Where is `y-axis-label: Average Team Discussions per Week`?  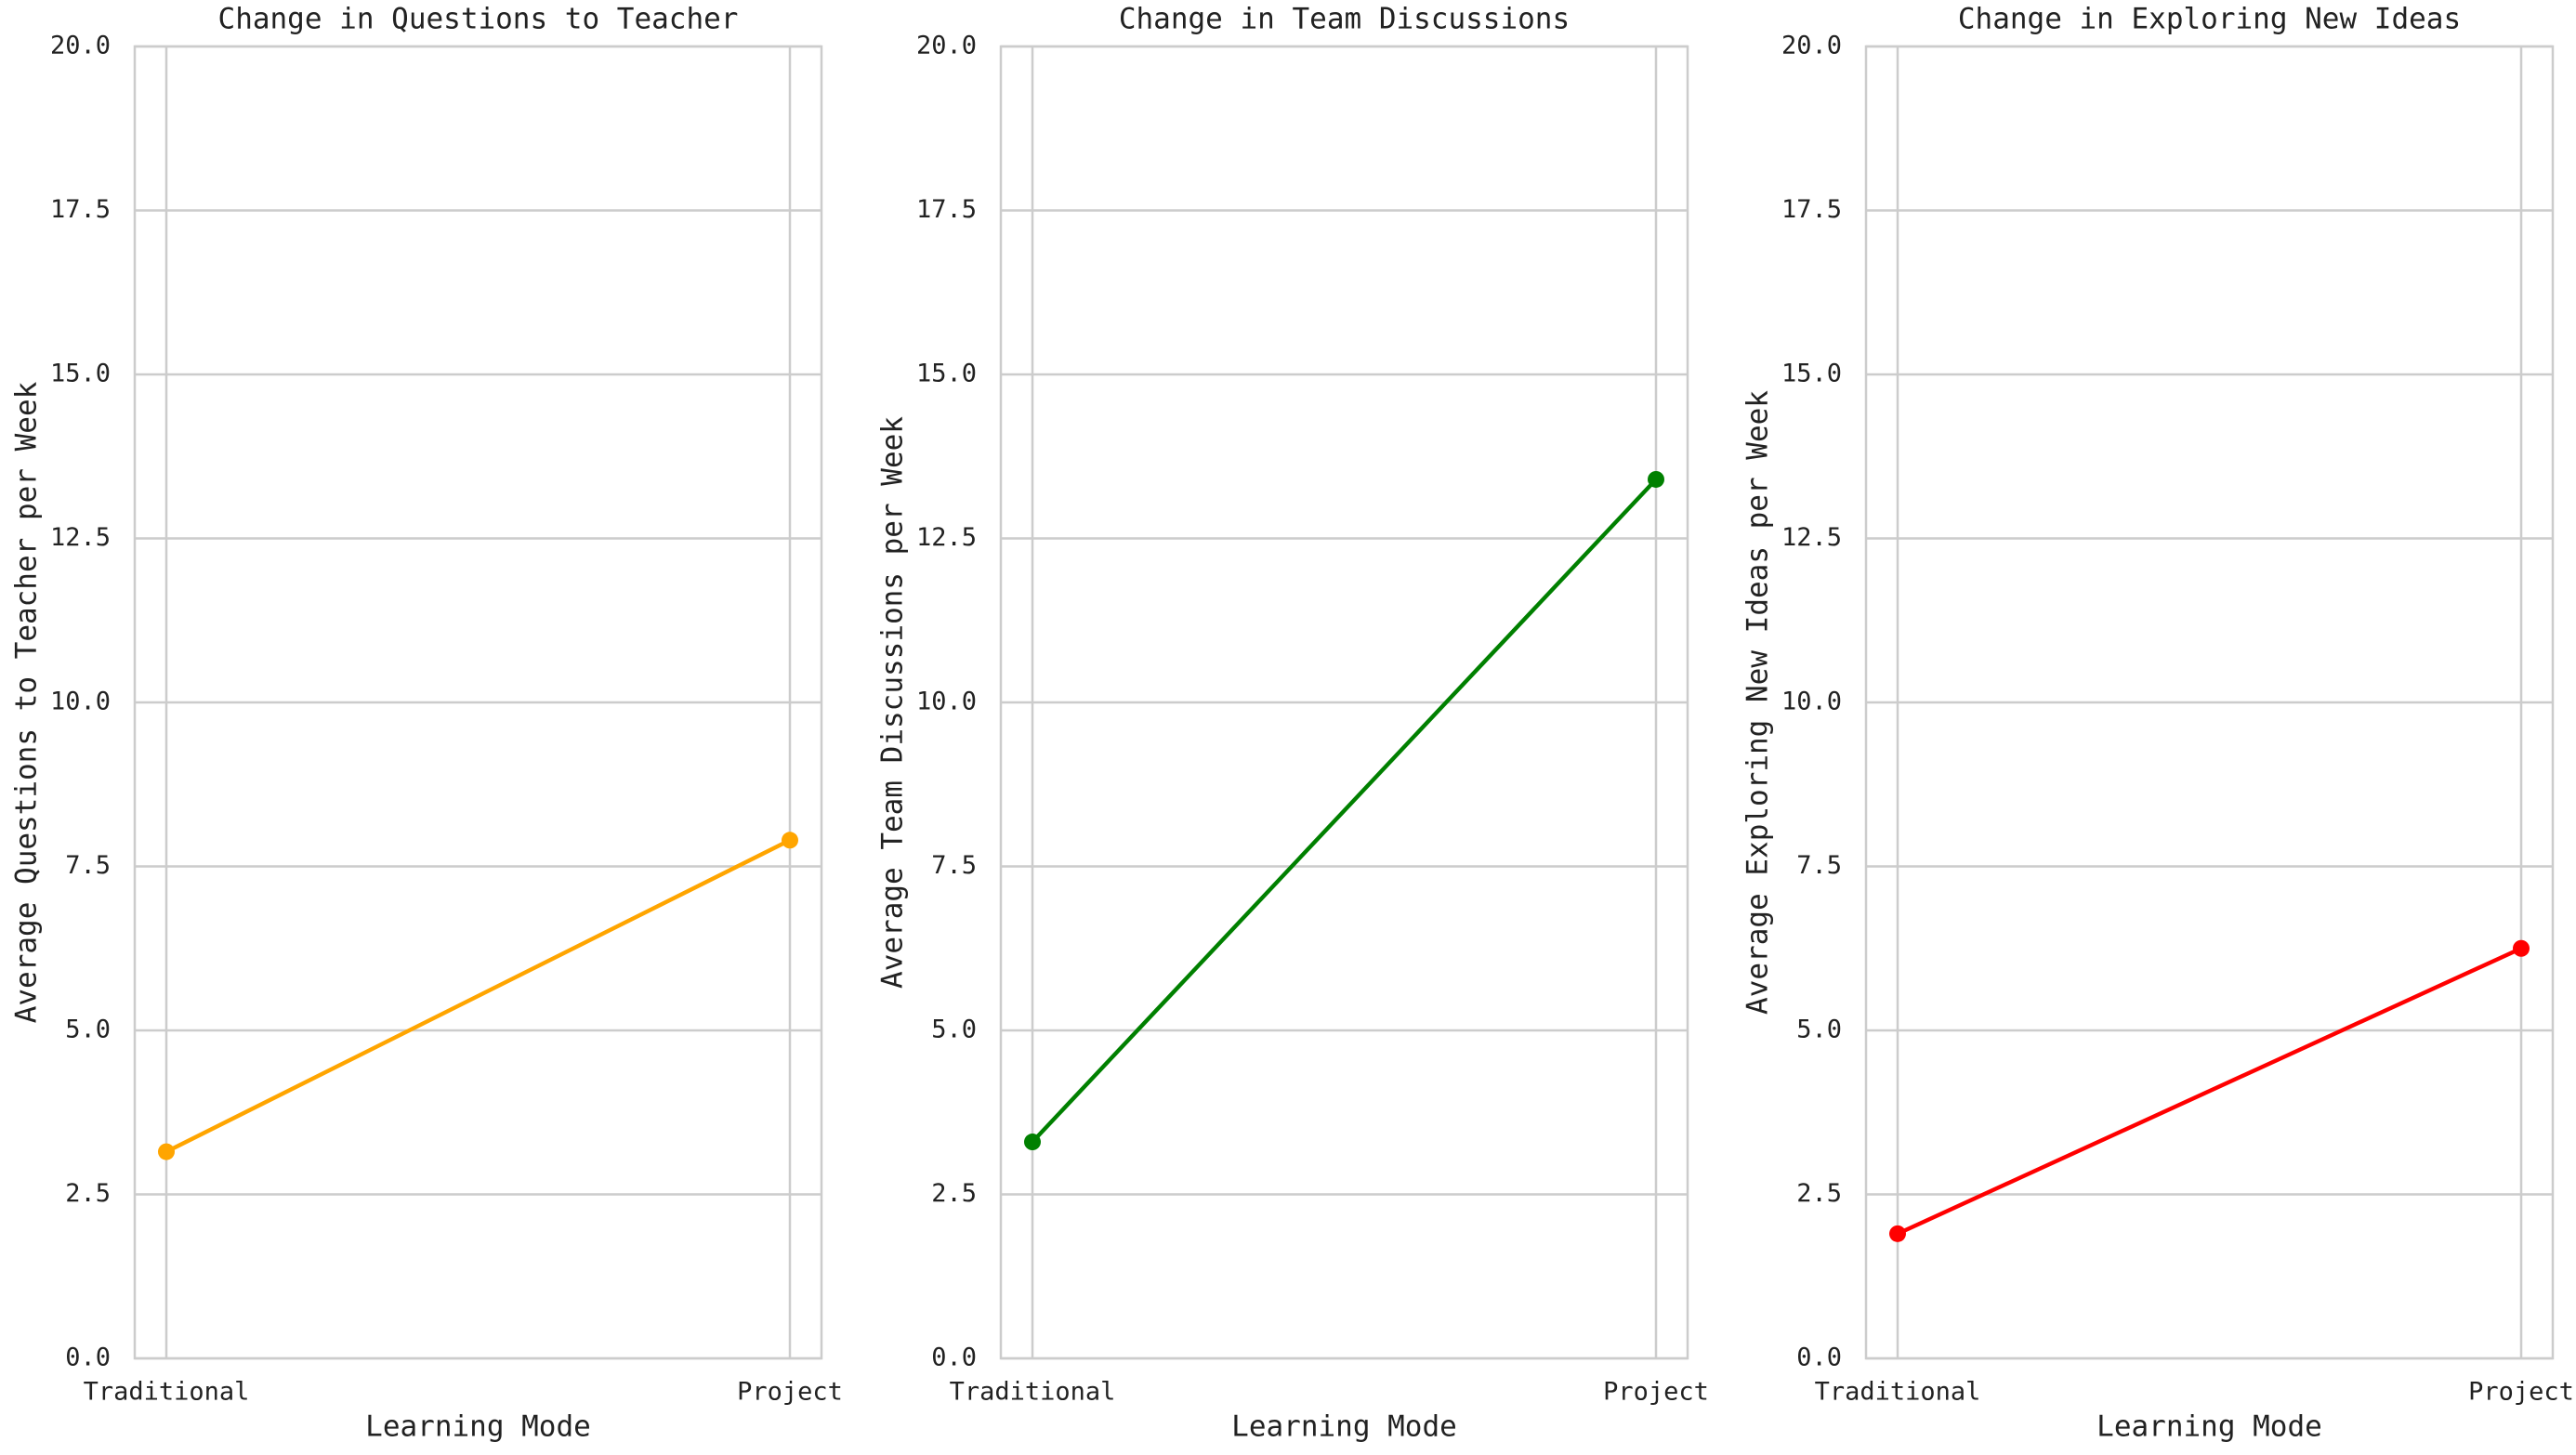
y-axis-label: Average Team Discussions per Week is located at coordinates (893, 702).